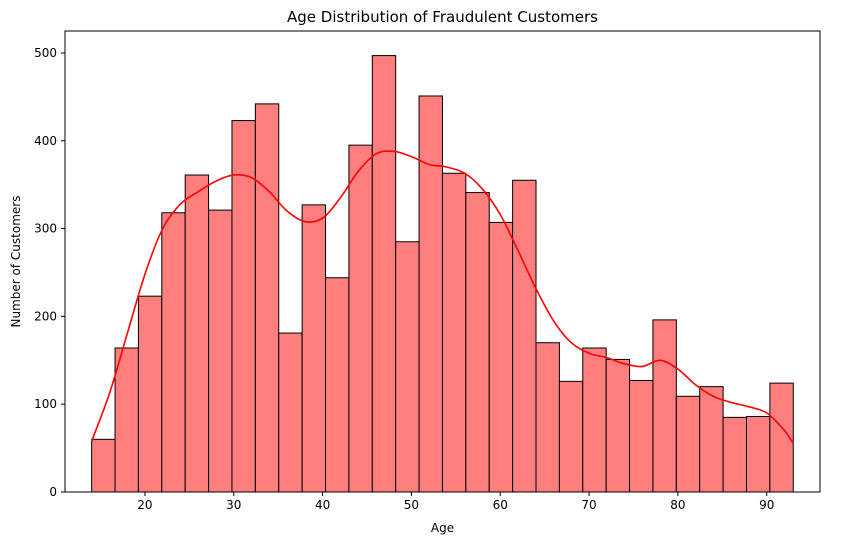 The width and height of the screenshot is (850, 545). What do you see at coordinates (500, 505) in the screenshot?
I see `x-tick-label: 60` at bounding box center [500, 505].